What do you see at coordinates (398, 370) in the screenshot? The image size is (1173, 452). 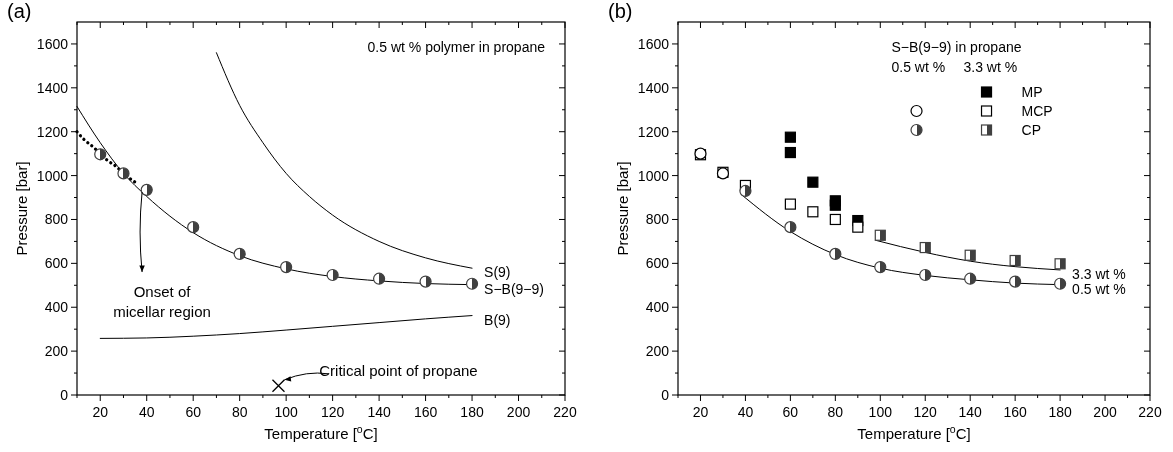 I see `annotation: Critical point of propane` at bounding box center [398, 370].